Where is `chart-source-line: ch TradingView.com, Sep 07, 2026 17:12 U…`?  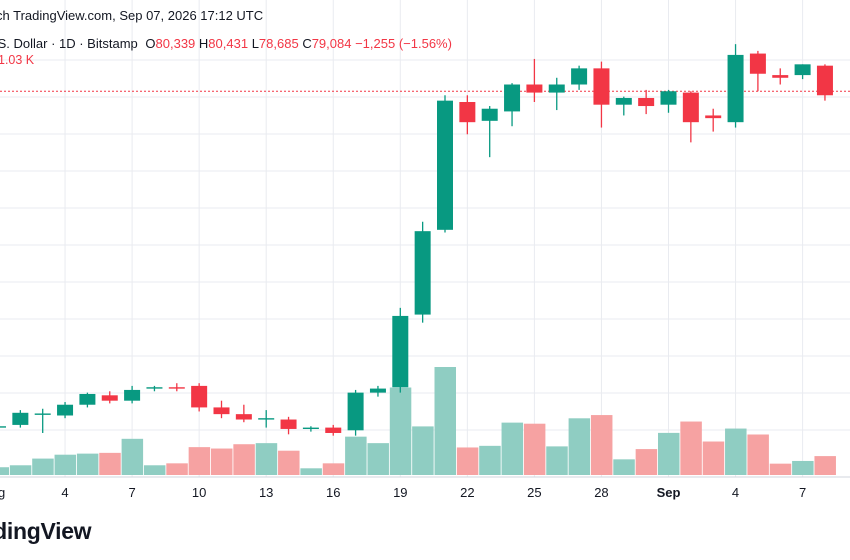 chart-source-line: ch TradingView.com, Sep 07, 2026 17:12 U… is located at coordinates (132, 15).